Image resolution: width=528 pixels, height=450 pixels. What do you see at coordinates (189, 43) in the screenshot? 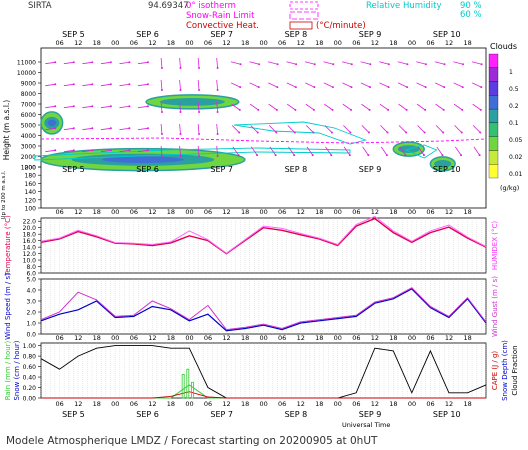
I see `hour-tick-top: 00` at bounding box center [189, 43].